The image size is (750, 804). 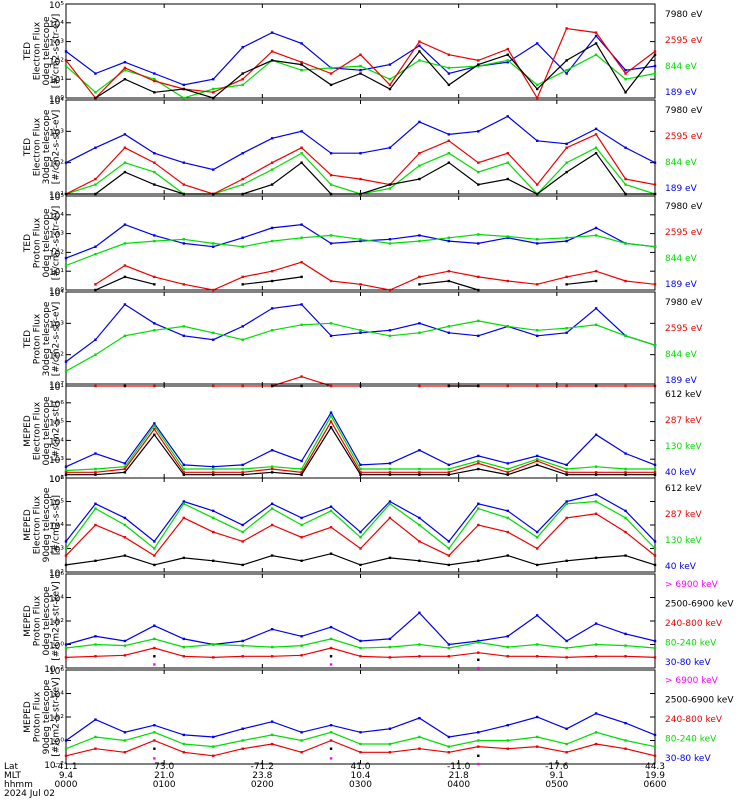 What do you see at coordinates (56, 504) in the screenshot?
I see `y-tick-label: 10⁵` at bounding box center [56, 504].